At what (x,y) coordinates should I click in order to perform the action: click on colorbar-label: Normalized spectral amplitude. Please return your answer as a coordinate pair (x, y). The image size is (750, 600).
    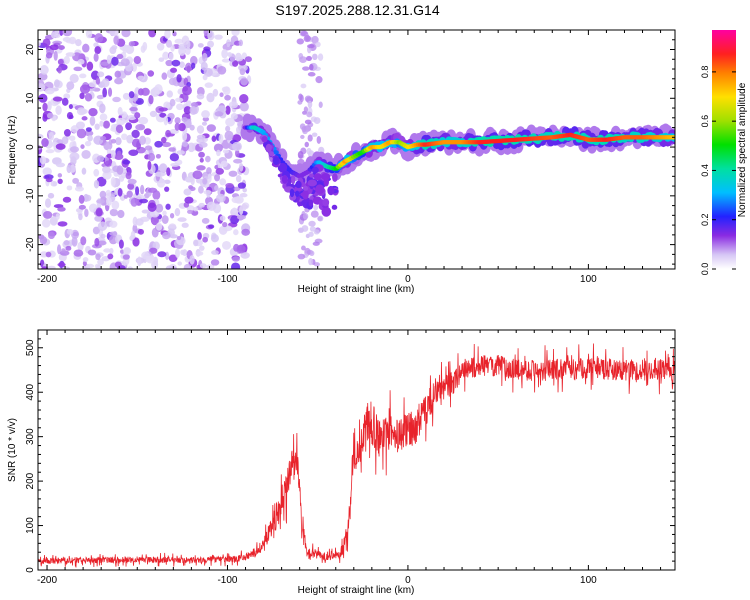
    Looking at the image, I should click on (742, 149).